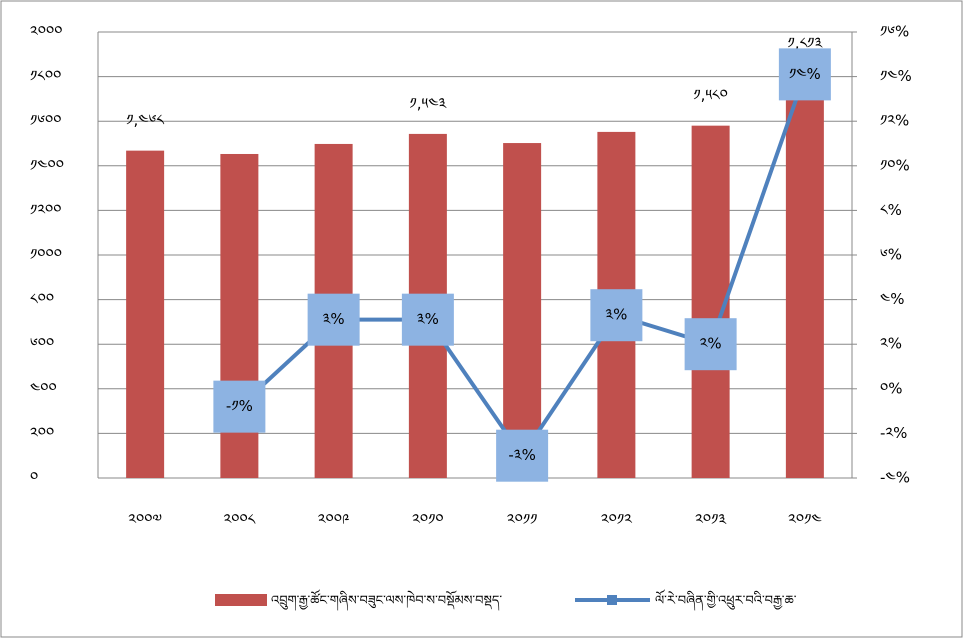  Describe the element at coordinates (145, 120) in the screenshot. I see `bar-value-label: ༡,༤༦༨` at that location.